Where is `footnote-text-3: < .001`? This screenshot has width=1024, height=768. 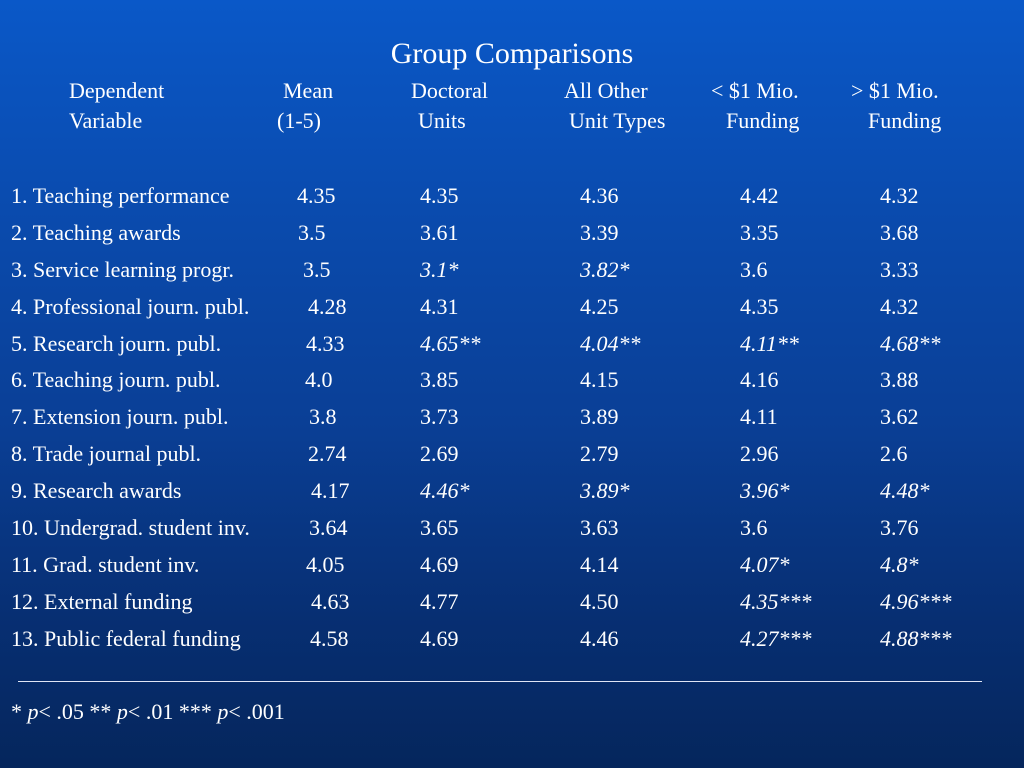 footnote-text-3: < .001 is located at coordinates (256, 711).